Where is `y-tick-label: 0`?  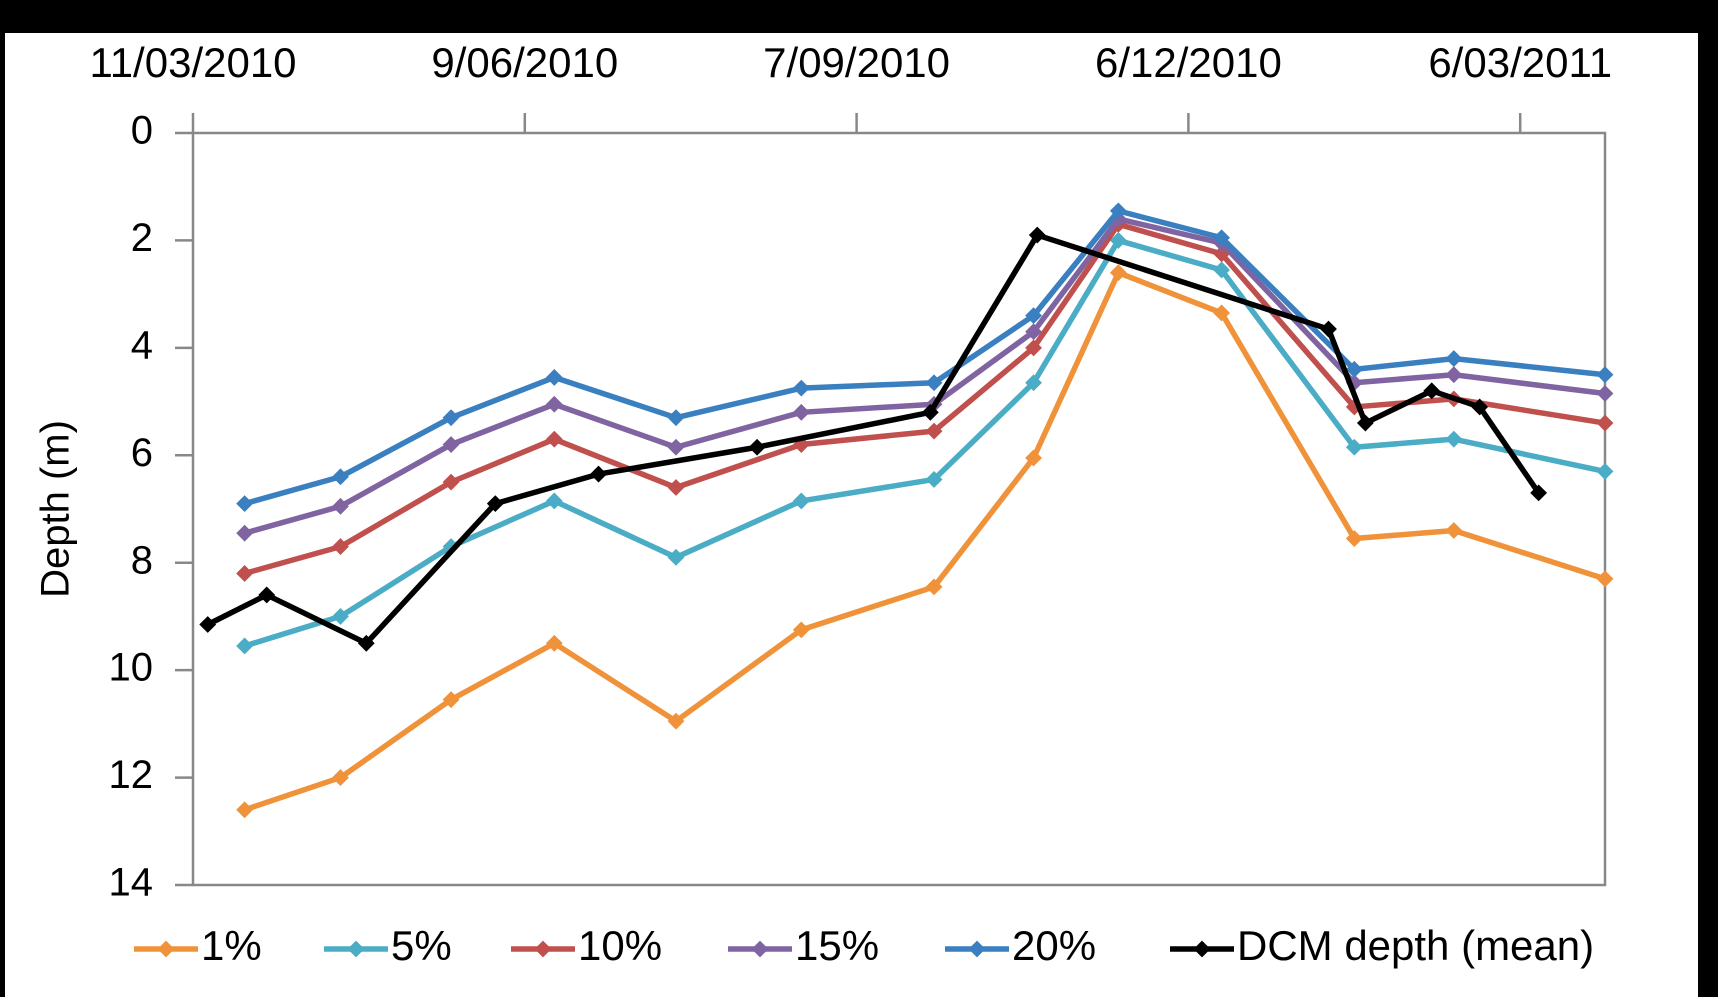
y-tick-label: 0 is located at coordinates (142, 131).